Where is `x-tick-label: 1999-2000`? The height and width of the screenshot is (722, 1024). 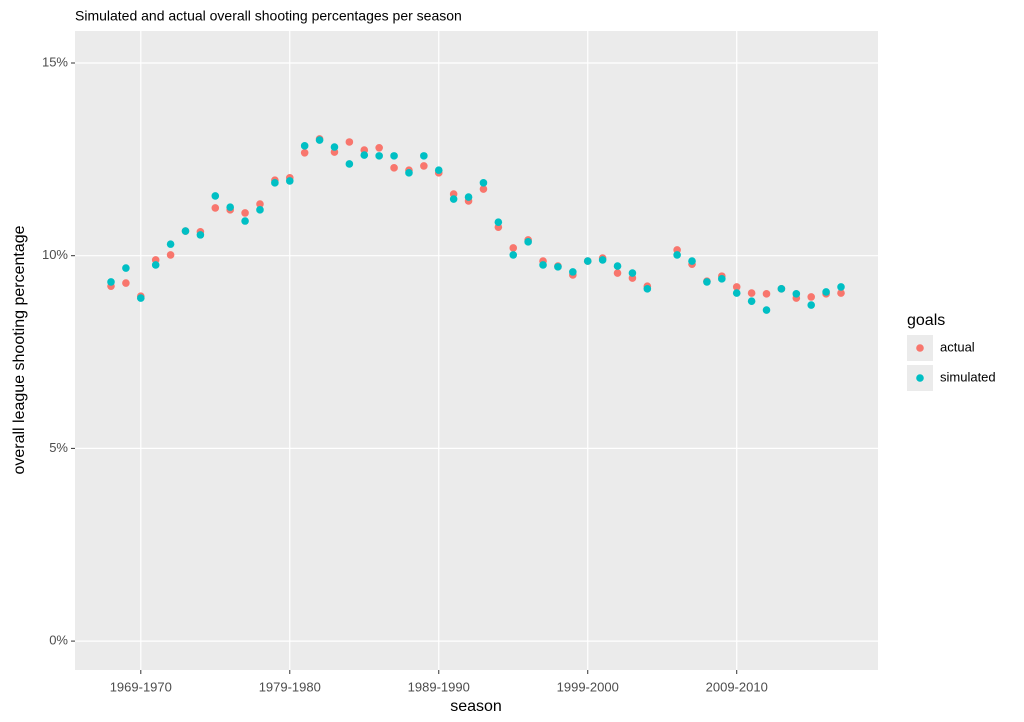 x-tick-label: 1999-2000 is located at coordinates (588, 686).